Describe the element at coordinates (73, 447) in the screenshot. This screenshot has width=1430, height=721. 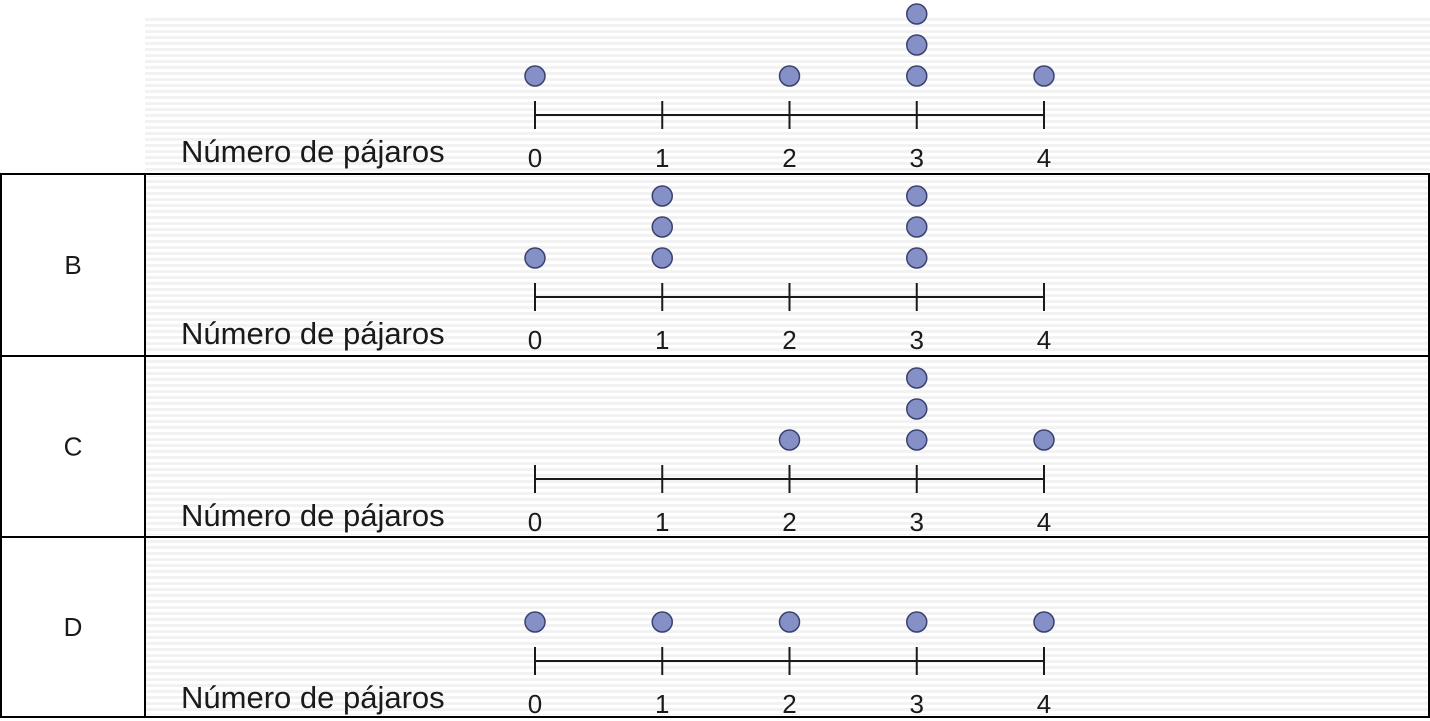
I see `option-label: C` at that location.